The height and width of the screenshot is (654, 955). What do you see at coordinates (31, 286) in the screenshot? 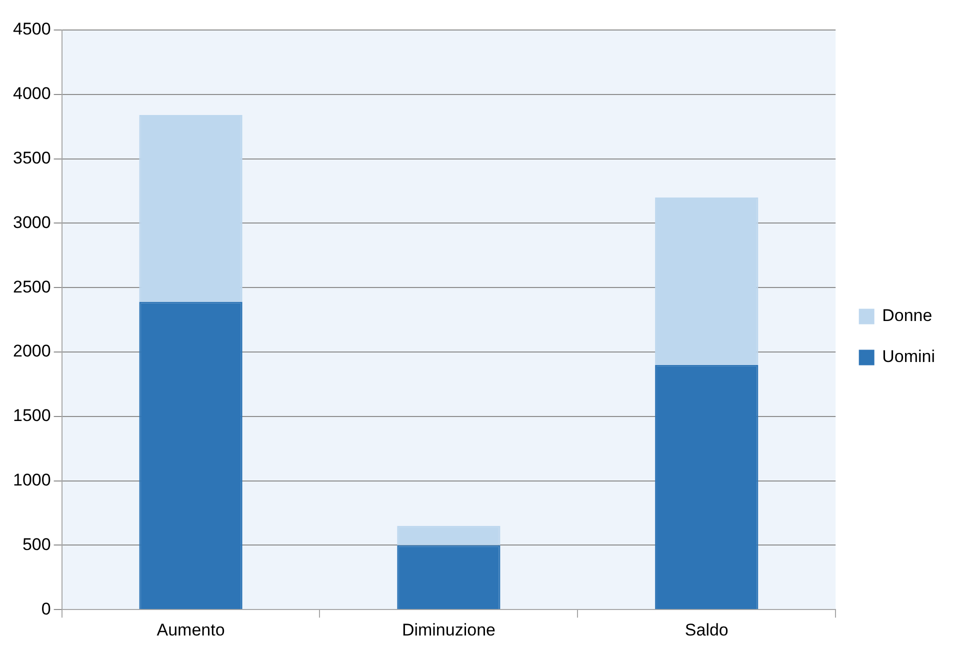
I see `y-tick-label: 2500` at bounding box center [31, 286].